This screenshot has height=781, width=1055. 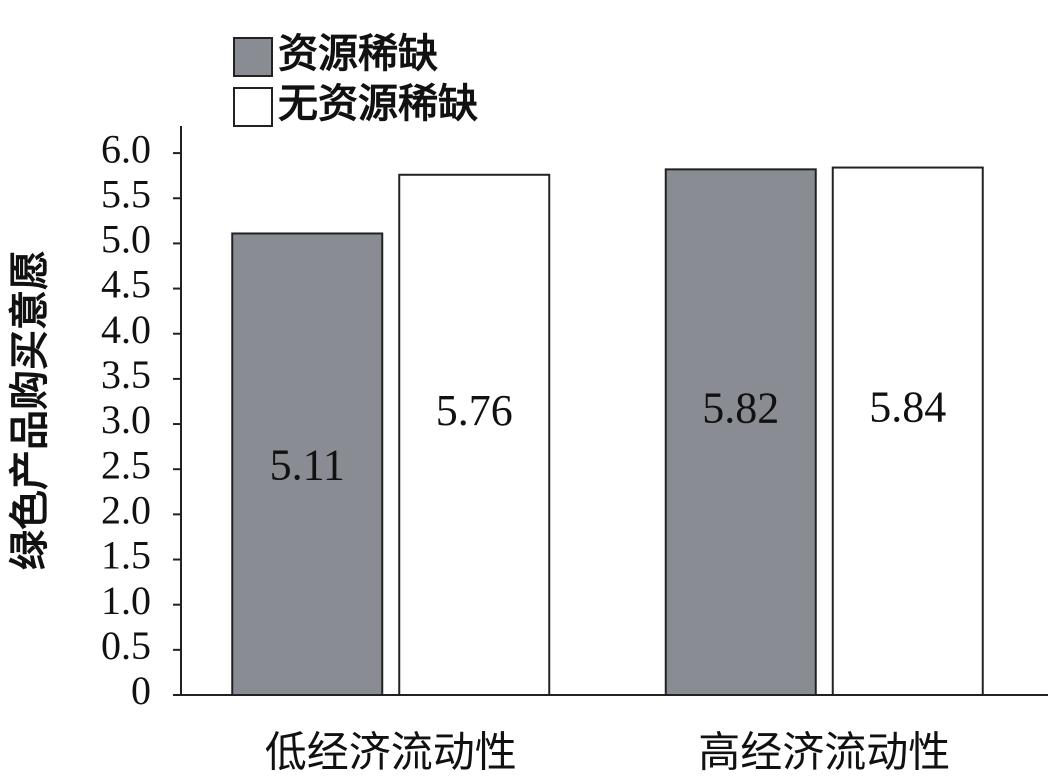 What do you see at coordinates (126, 645) in the screenshot?
I see `y-tick-label: 0.5` at bounding box center [126, 645].